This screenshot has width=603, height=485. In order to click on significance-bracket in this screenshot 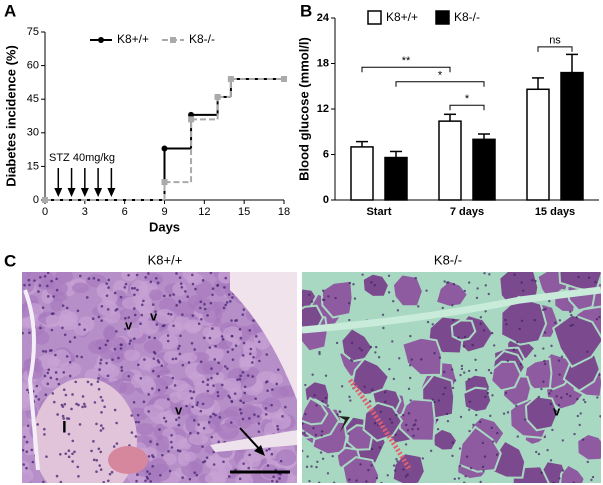, I will do `click(406, 69)`.